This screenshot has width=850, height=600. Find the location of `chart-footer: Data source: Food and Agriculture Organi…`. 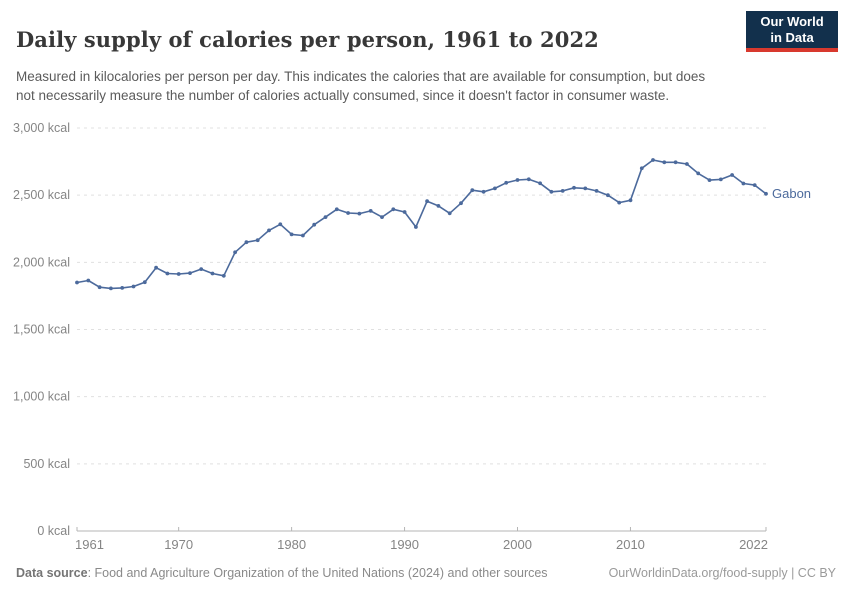

chart-footer: Data source: Food and Agriculture Organi… is located at coordinates (426, 573).